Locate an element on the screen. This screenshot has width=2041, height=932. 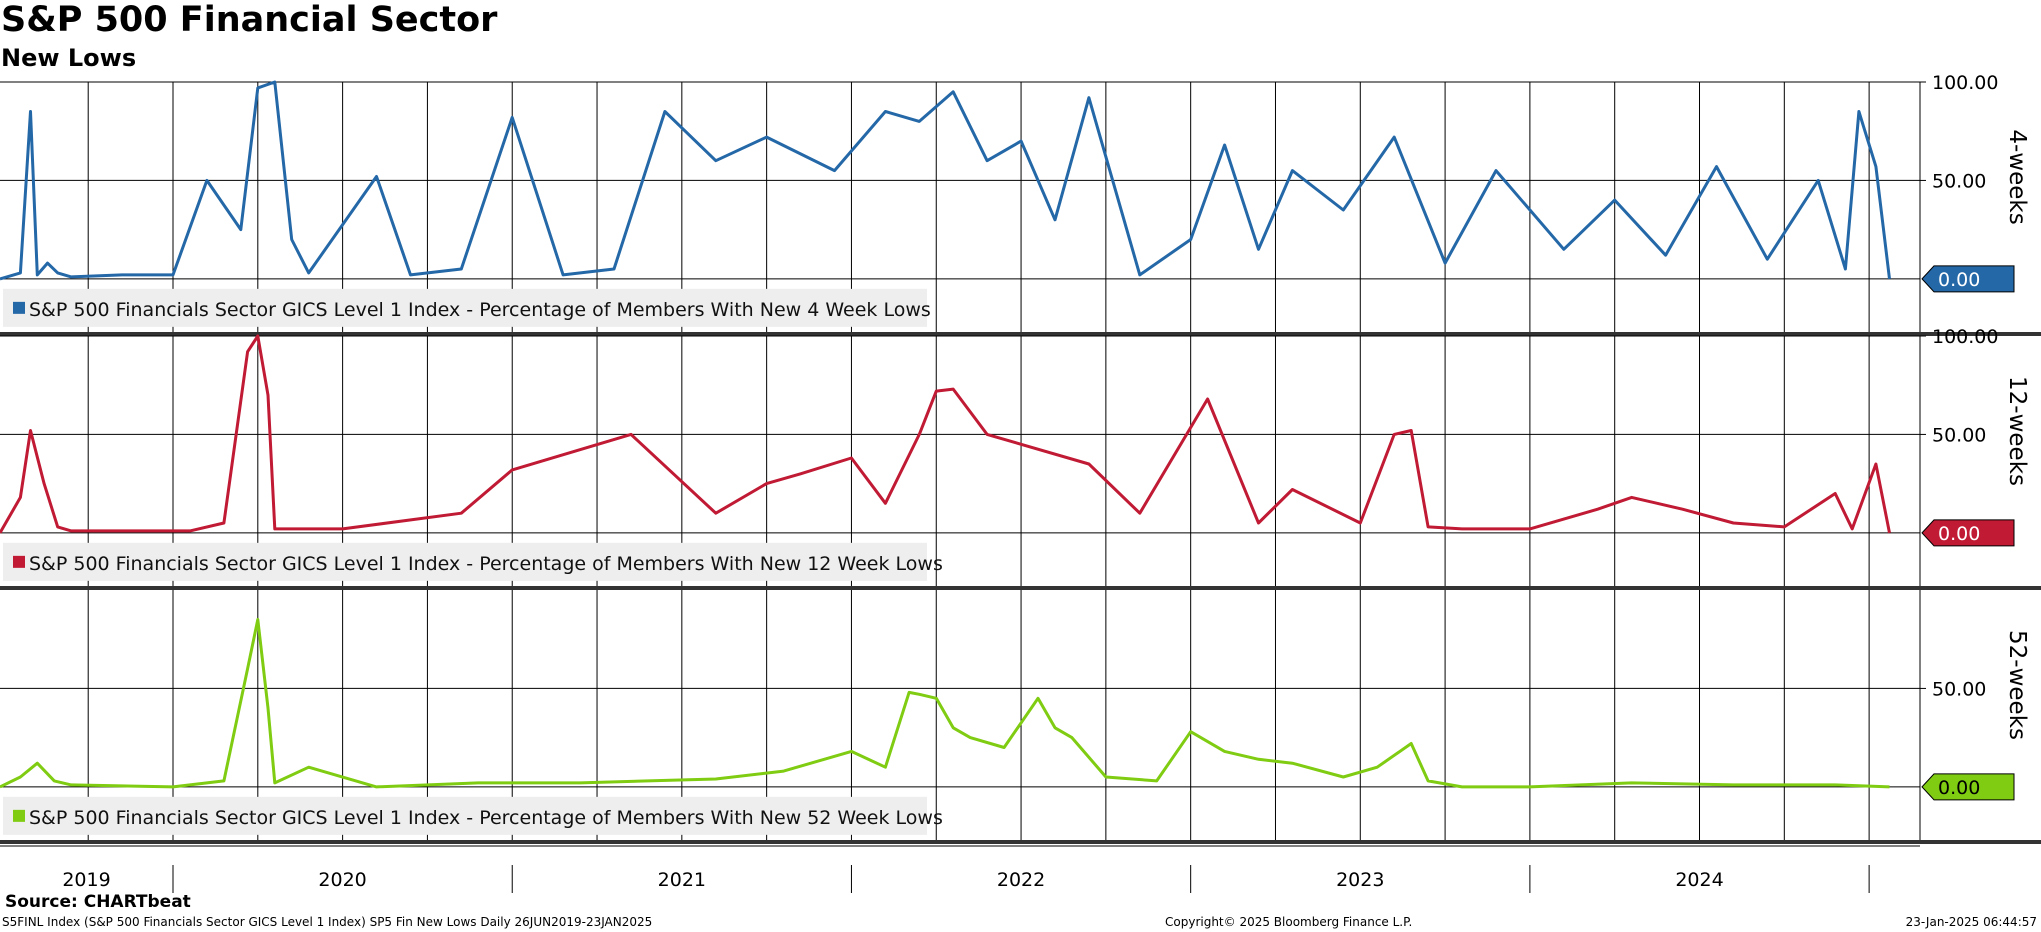
x-tick-label: 2022 is located at coordinates (1021, 880).